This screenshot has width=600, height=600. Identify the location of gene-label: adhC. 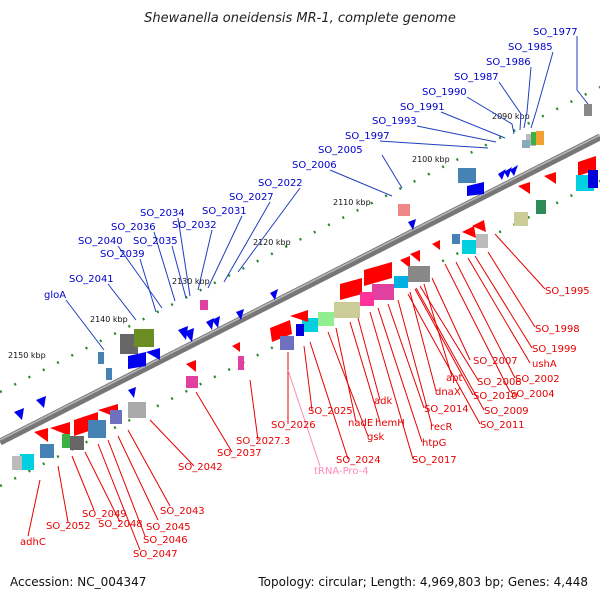
(33, 542).